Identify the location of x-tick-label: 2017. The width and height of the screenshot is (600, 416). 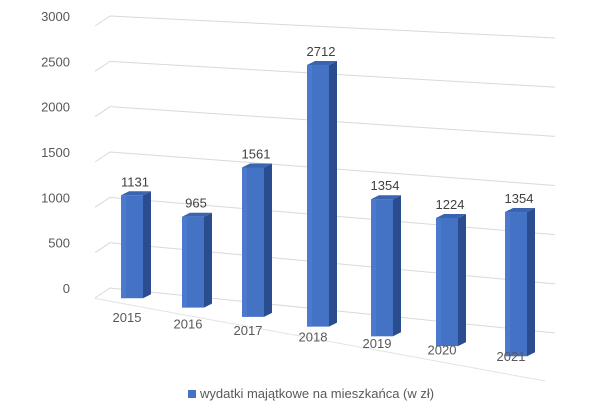
(248, 330).